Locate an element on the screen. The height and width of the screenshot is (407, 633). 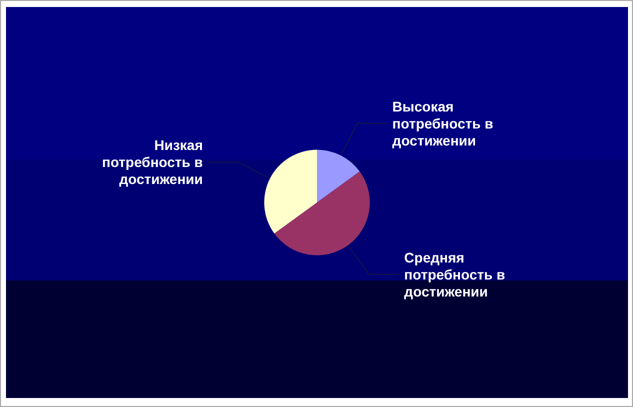
slice-label: Низкая потребность в достижении is located at coordinates (153, 162).